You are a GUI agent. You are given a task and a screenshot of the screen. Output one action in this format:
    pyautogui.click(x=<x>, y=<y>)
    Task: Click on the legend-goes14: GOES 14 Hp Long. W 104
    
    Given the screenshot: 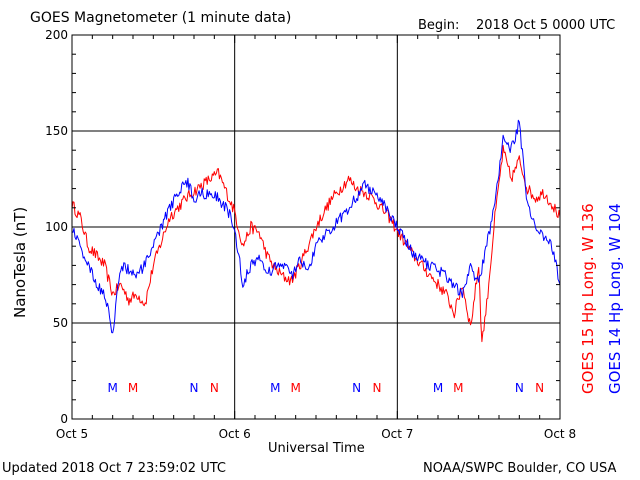 What is the action you would take?
    pyautogui.click(x=615, y=298)
    